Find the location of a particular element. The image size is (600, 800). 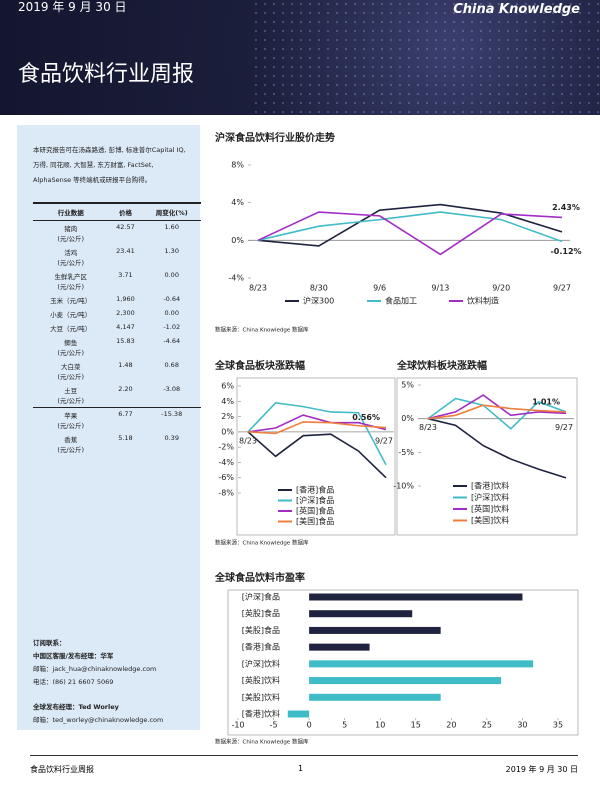

footer-title: 食品饮料行业周报 is located at coordinates (62, 769).